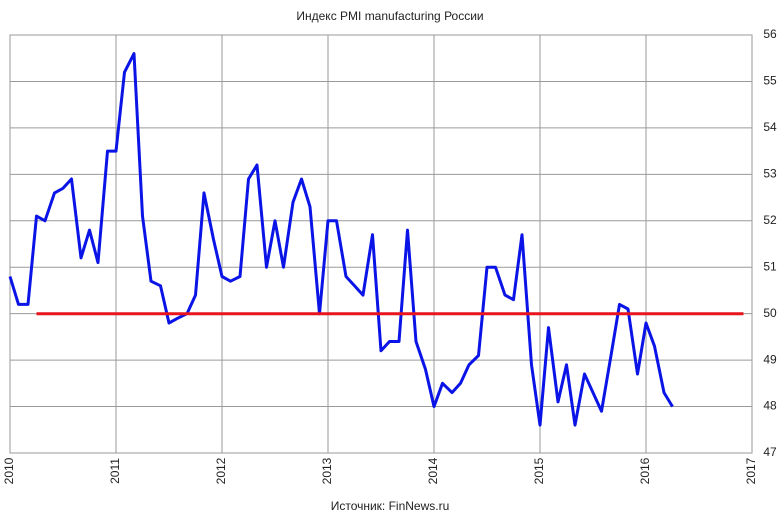 The height and width of the screenshot is (522, 780). I want to click on y-tick-label: 51, so click(770, 266).